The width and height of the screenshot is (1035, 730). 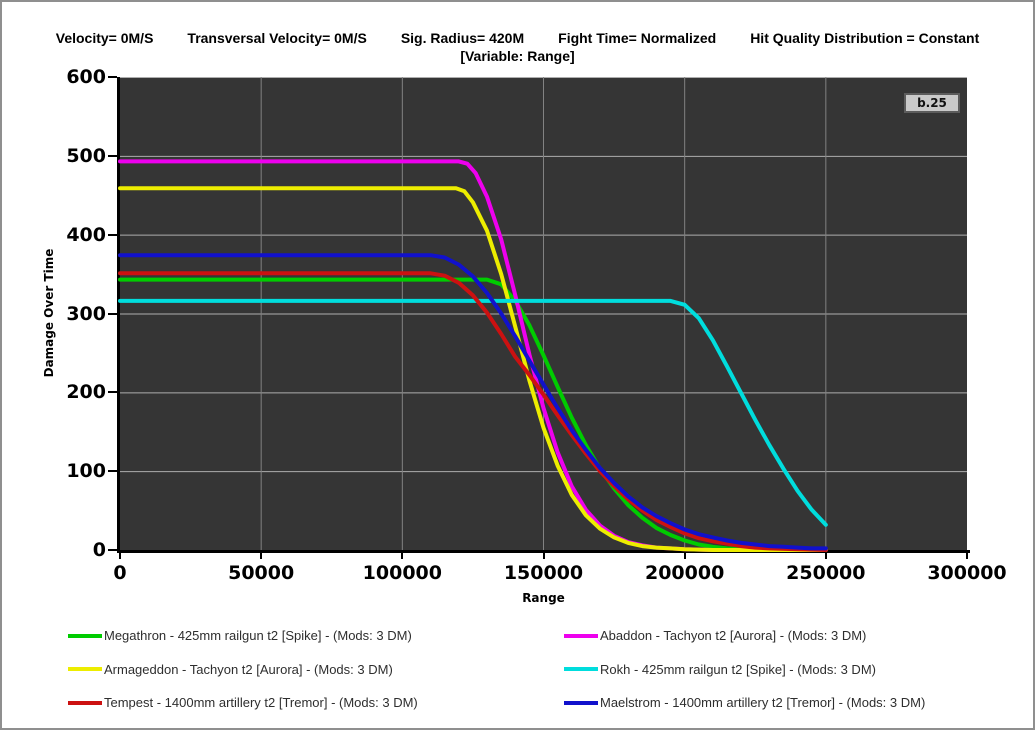 I want to click on title-param: Hit Quality Distribution = Constant, so click(x=865, y=38).